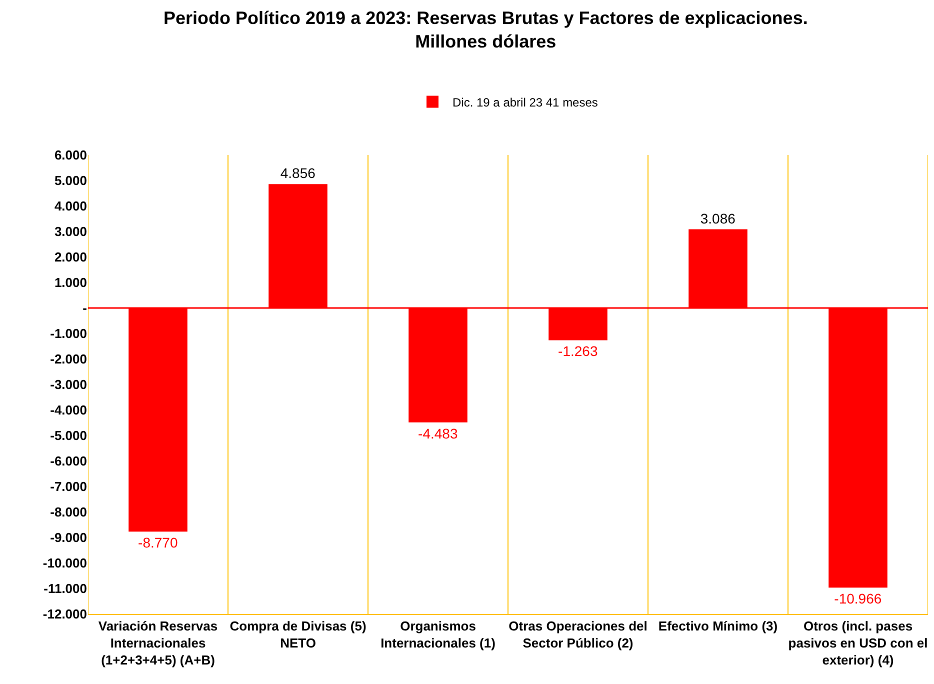  I want to click on y-tick-label: 3.000, so click(70, 232).